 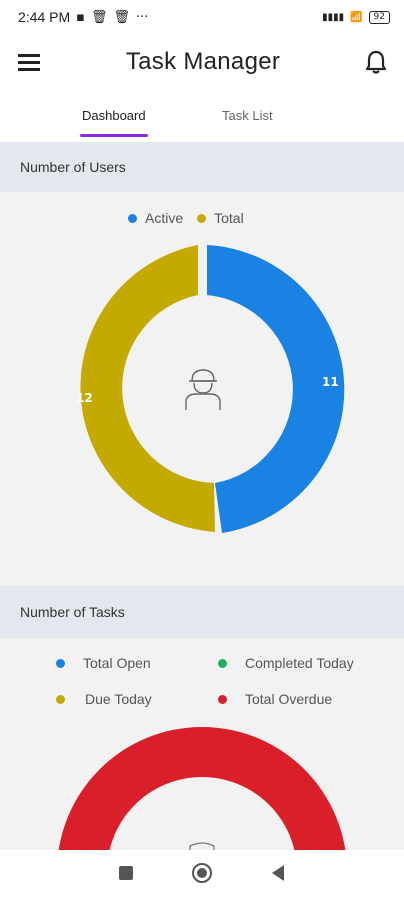 I want to click on status-right: ▮▮▮▮ 📶 92, so click(x=356, y=17).